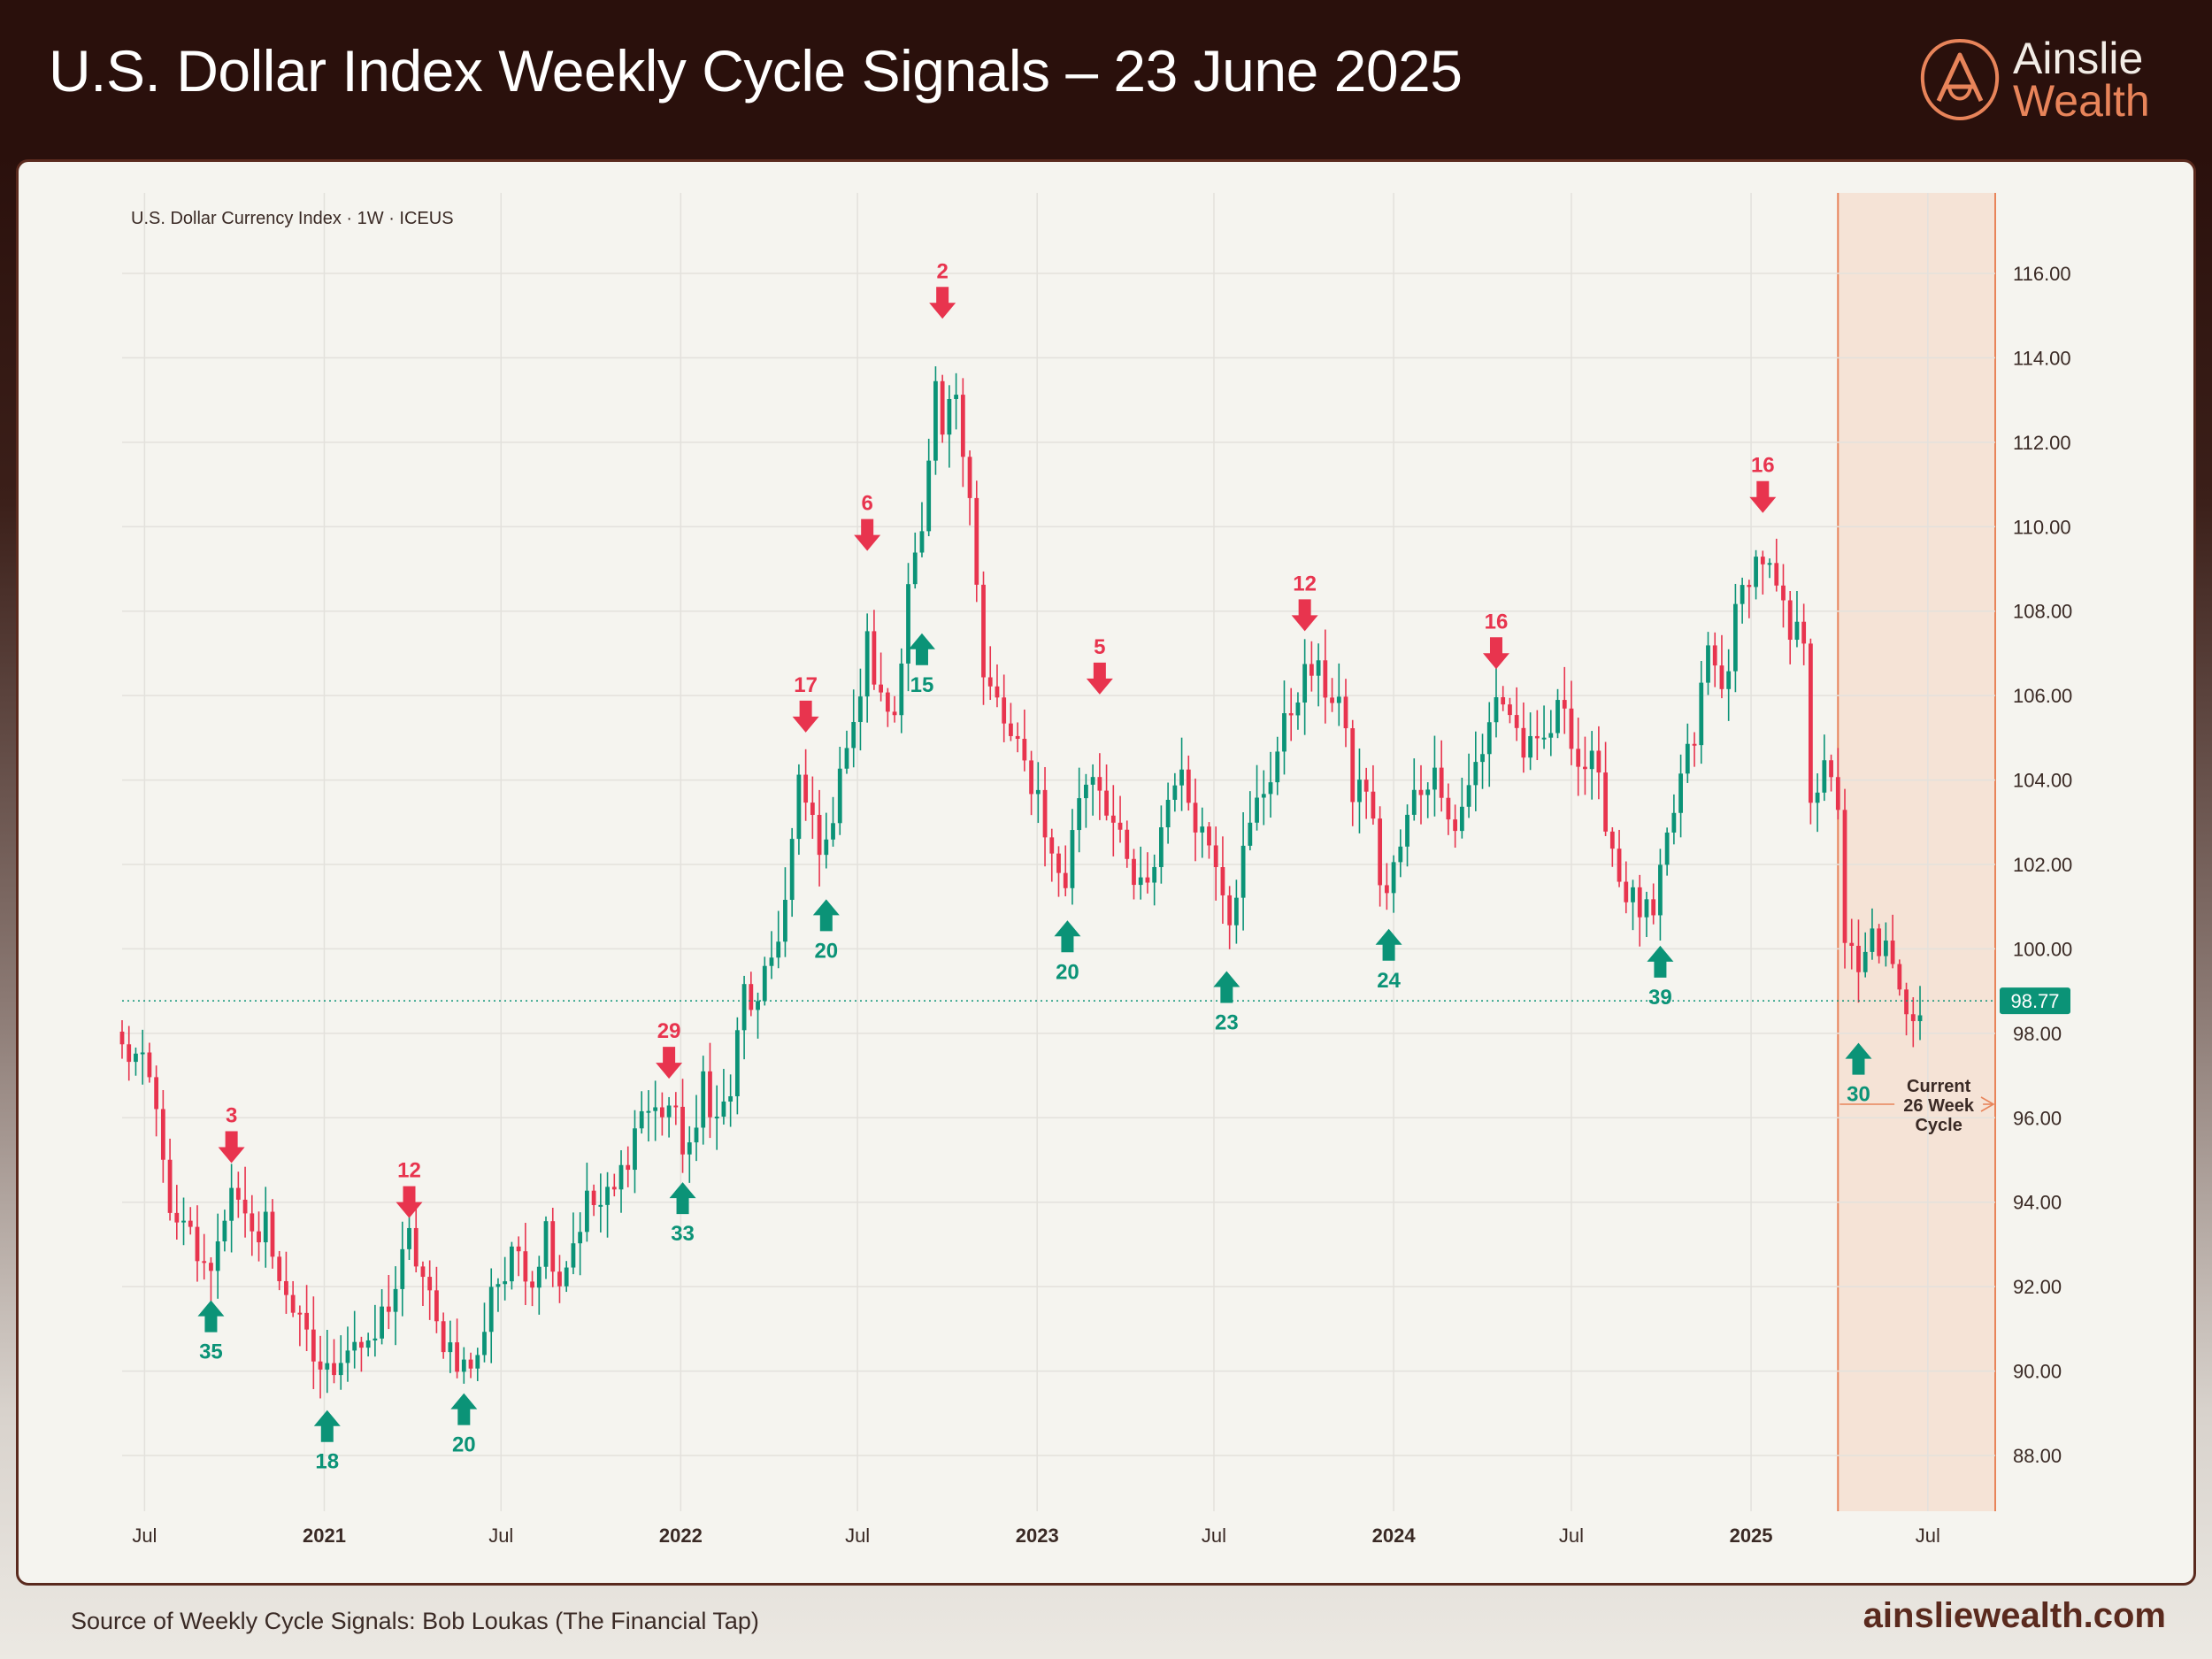 The width and height of the screenshot is (2212, 1659). Describe the element at coordinates (2015, 1616) in the screenshot. I see `footer-url: ainsliewealth.com` at that location.